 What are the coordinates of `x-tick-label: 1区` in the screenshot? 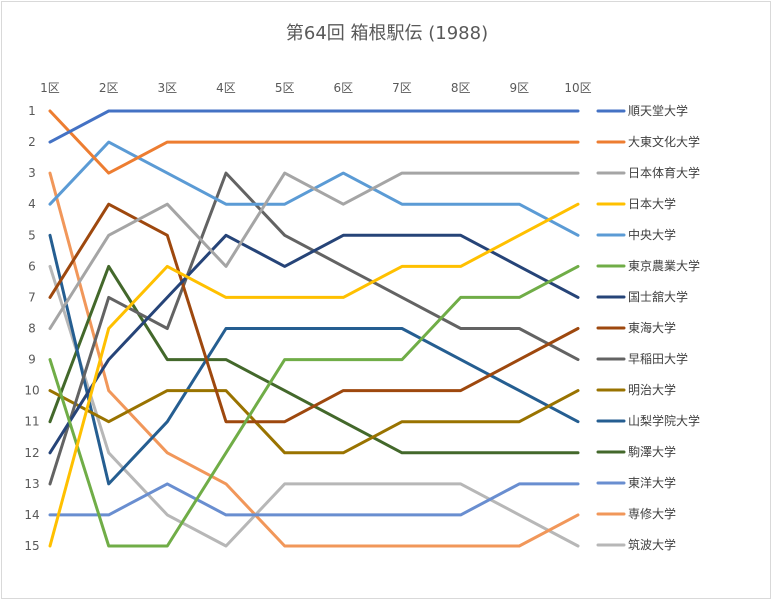 It's located at (50, 88).